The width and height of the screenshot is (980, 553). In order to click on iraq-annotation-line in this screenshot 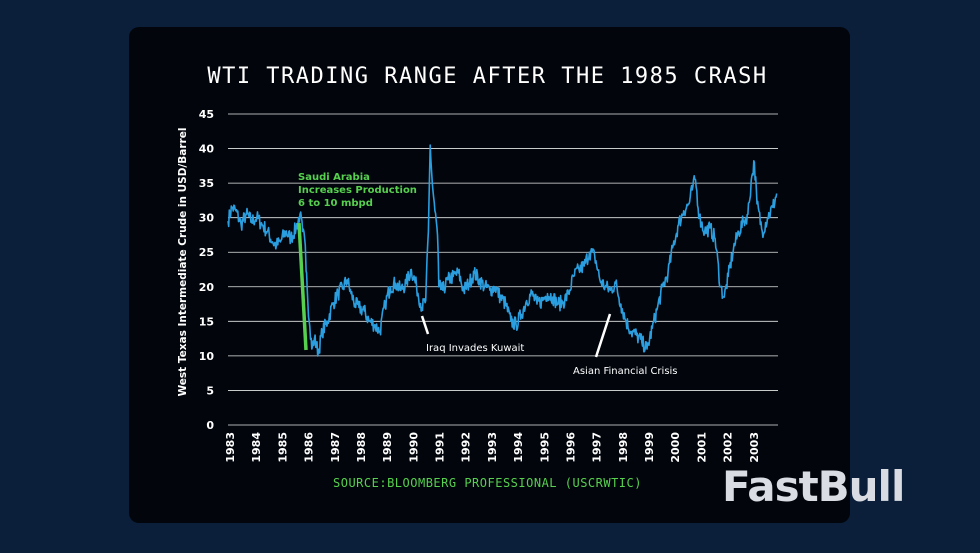, I will do `click(425, 325)`.